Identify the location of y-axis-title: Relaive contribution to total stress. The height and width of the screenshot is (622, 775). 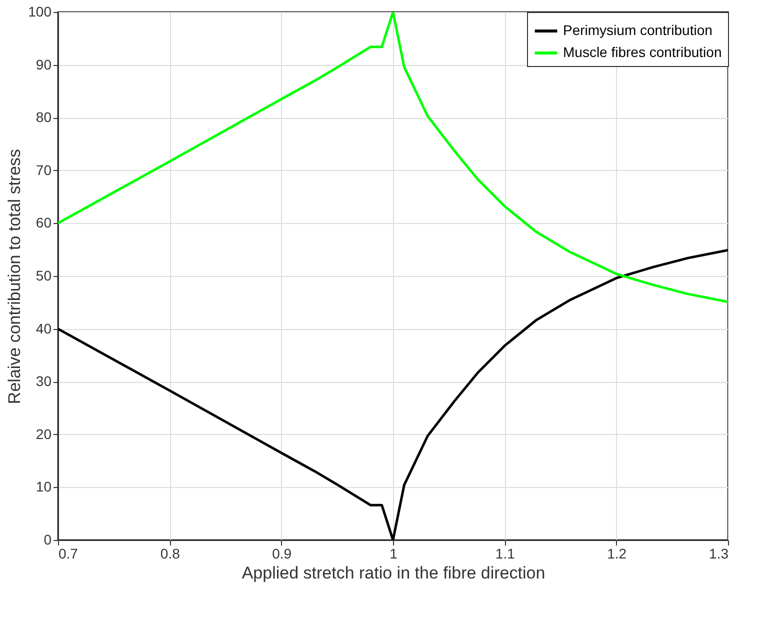
(14, 276).